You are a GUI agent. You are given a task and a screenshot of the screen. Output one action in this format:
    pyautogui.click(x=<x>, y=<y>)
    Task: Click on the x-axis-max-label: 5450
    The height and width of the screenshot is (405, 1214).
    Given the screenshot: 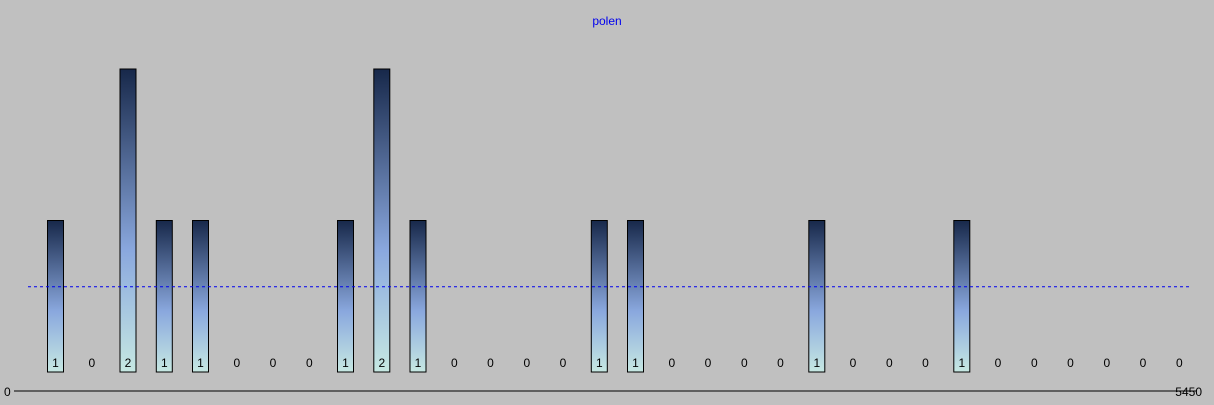 What is the action you would take?
    pyautogui.click(x=1188, y=392)
    